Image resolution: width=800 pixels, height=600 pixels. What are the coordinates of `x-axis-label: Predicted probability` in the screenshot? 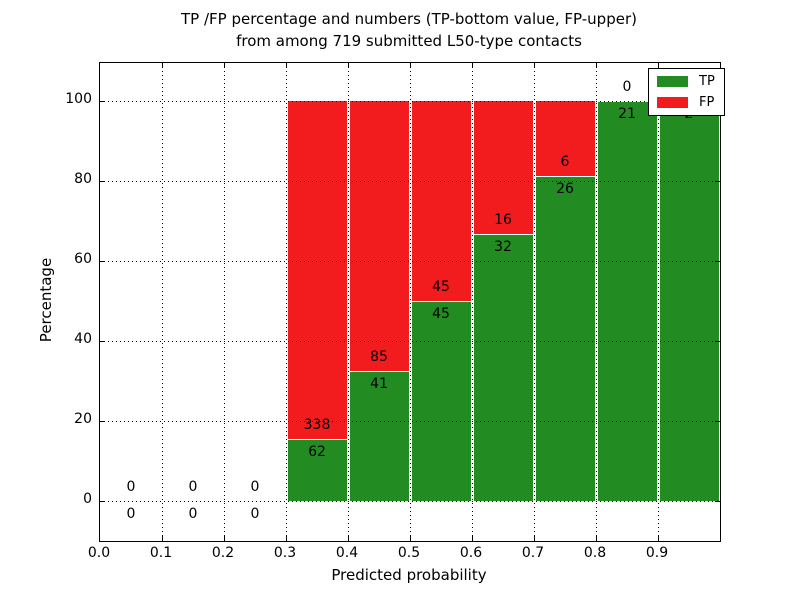 It's located at (409, 575).